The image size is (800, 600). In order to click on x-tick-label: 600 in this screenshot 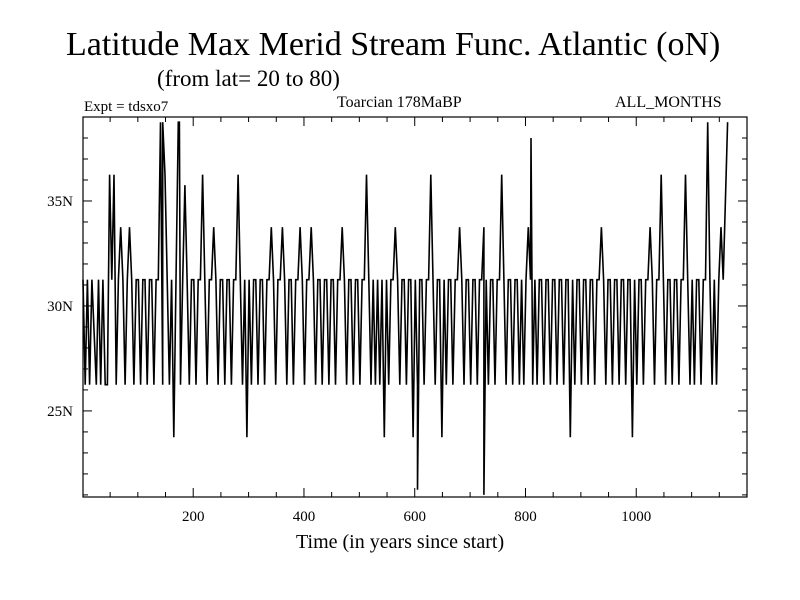, I will do `click(414, 517)`.